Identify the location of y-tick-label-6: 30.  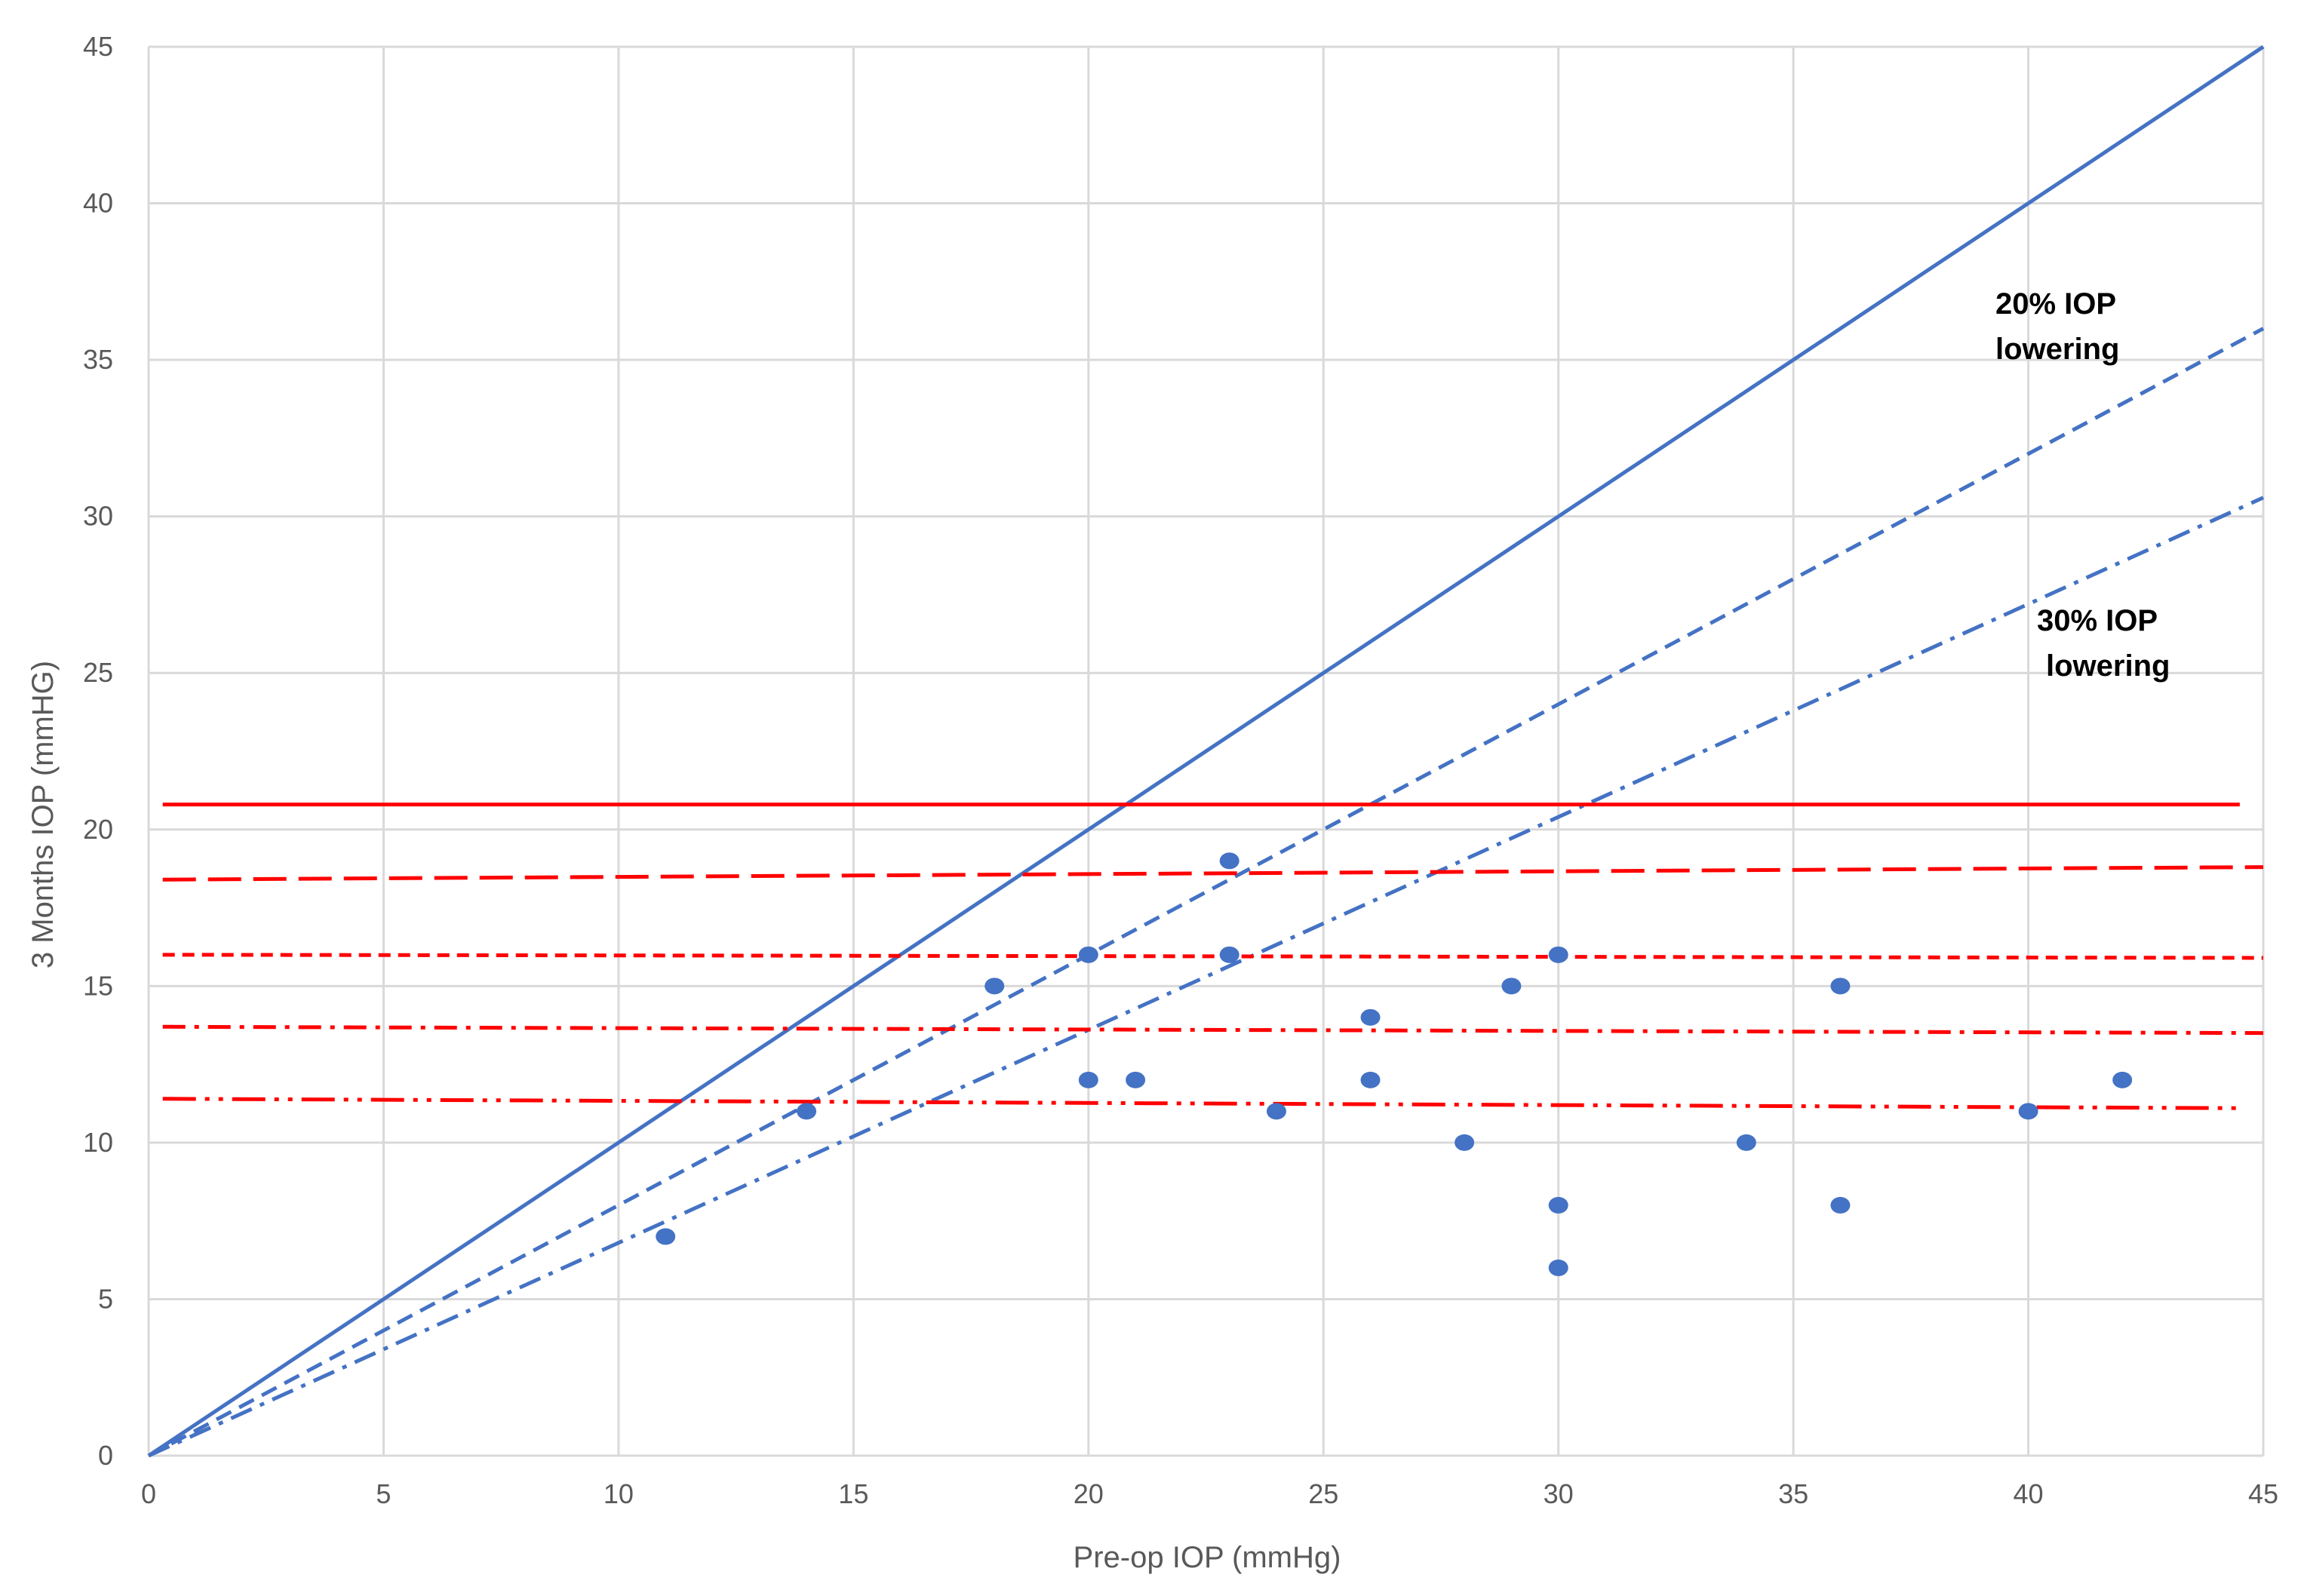
(98, 516).